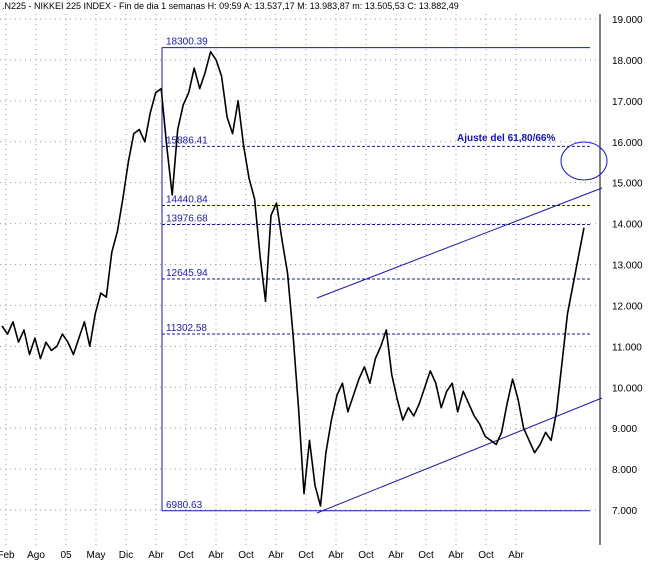  What do you see at coordinates (187, 200) in the screenshot?
I see `fib-level-label: 14440.84` at bounding box center [187, 200].